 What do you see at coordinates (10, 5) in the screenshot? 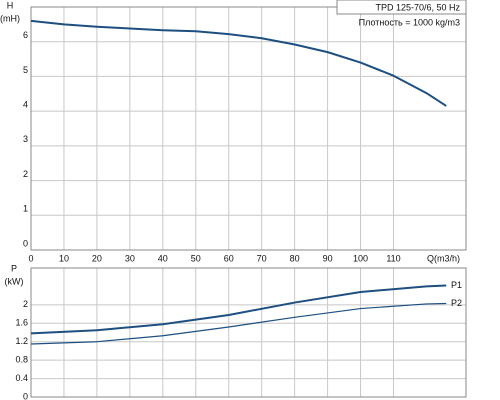
I see `y-axis-label: H` at bounding box center [10, 5].